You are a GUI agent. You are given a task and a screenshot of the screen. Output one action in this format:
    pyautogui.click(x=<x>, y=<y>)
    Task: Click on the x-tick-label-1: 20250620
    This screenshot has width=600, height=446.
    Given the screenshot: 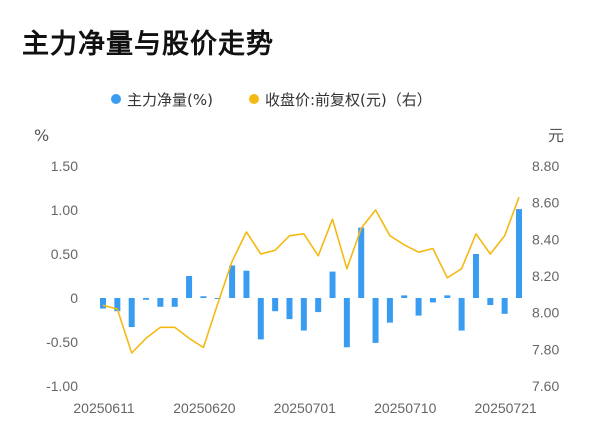 What is the action you would take?
    pyautogui.click(x=204, y=408)
    